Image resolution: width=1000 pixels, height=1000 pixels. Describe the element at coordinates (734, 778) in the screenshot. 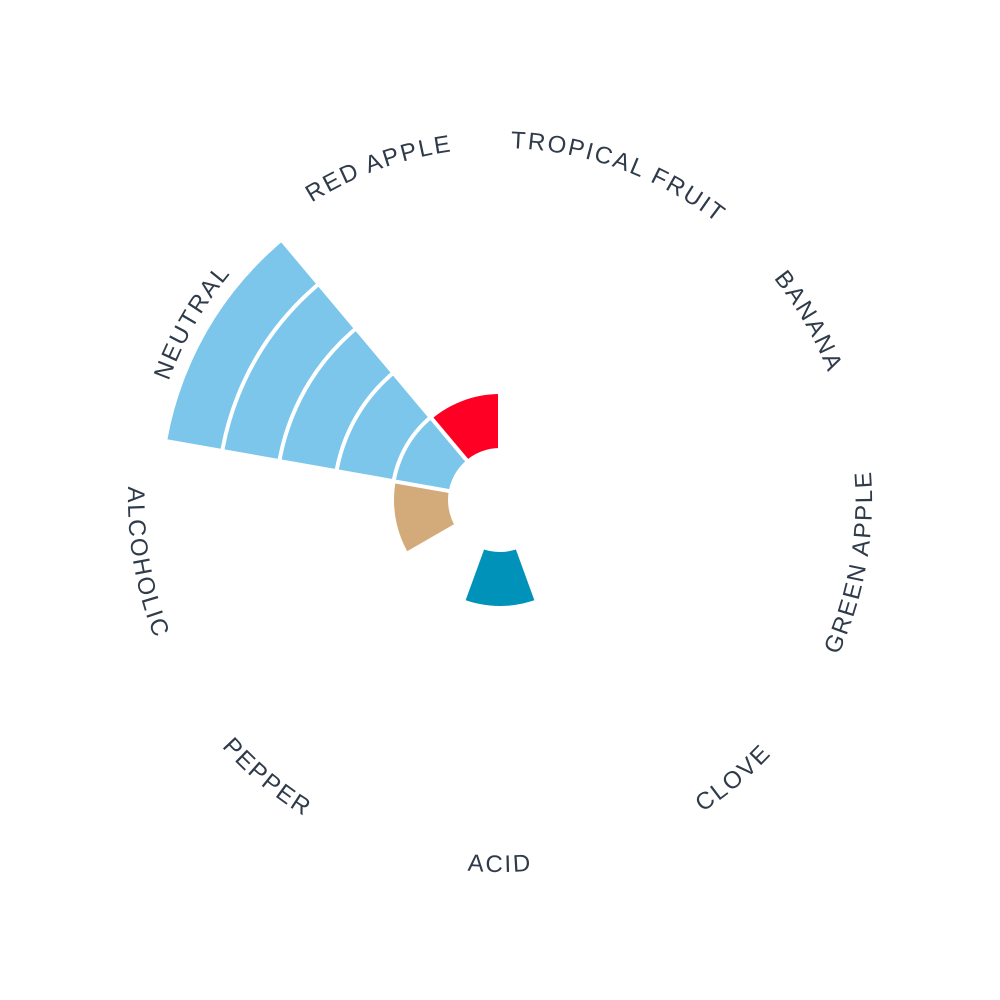

I see `category-label-clove: CLOVE` at that location.